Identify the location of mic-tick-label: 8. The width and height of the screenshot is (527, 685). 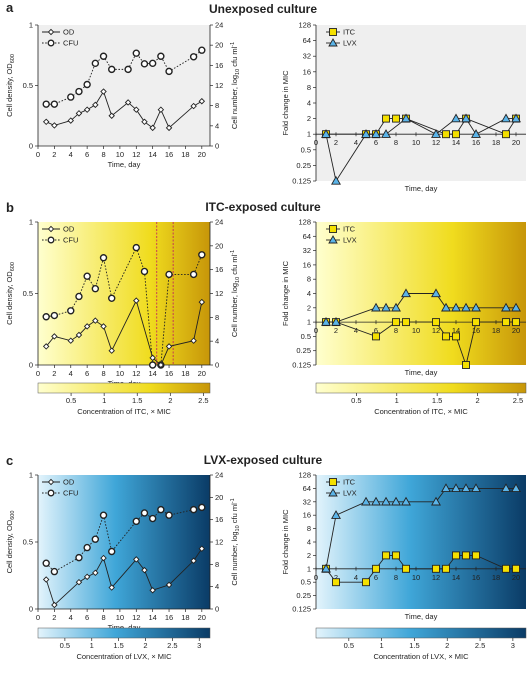
(309, 279).